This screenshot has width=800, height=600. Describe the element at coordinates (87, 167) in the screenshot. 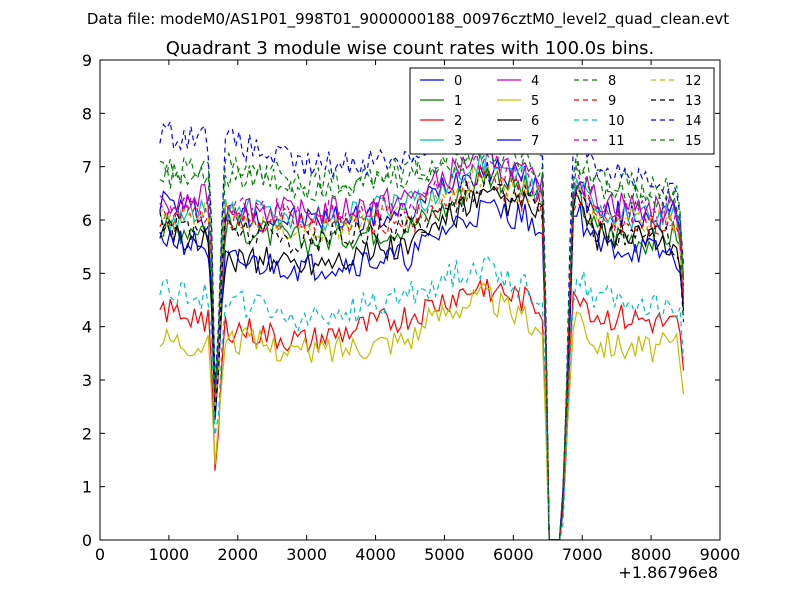

I see `y-tick-label: 7` at that location.